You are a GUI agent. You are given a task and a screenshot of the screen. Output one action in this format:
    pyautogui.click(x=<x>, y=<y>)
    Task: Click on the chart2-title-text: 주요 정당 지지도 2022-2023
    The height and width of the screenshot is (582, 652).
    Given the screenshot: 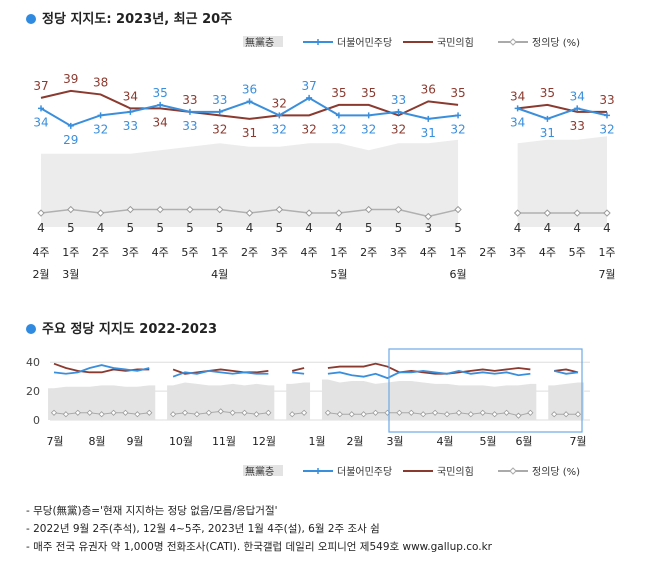 What is the action you would take?
    pyautogui.click(x=130, y=329)
    